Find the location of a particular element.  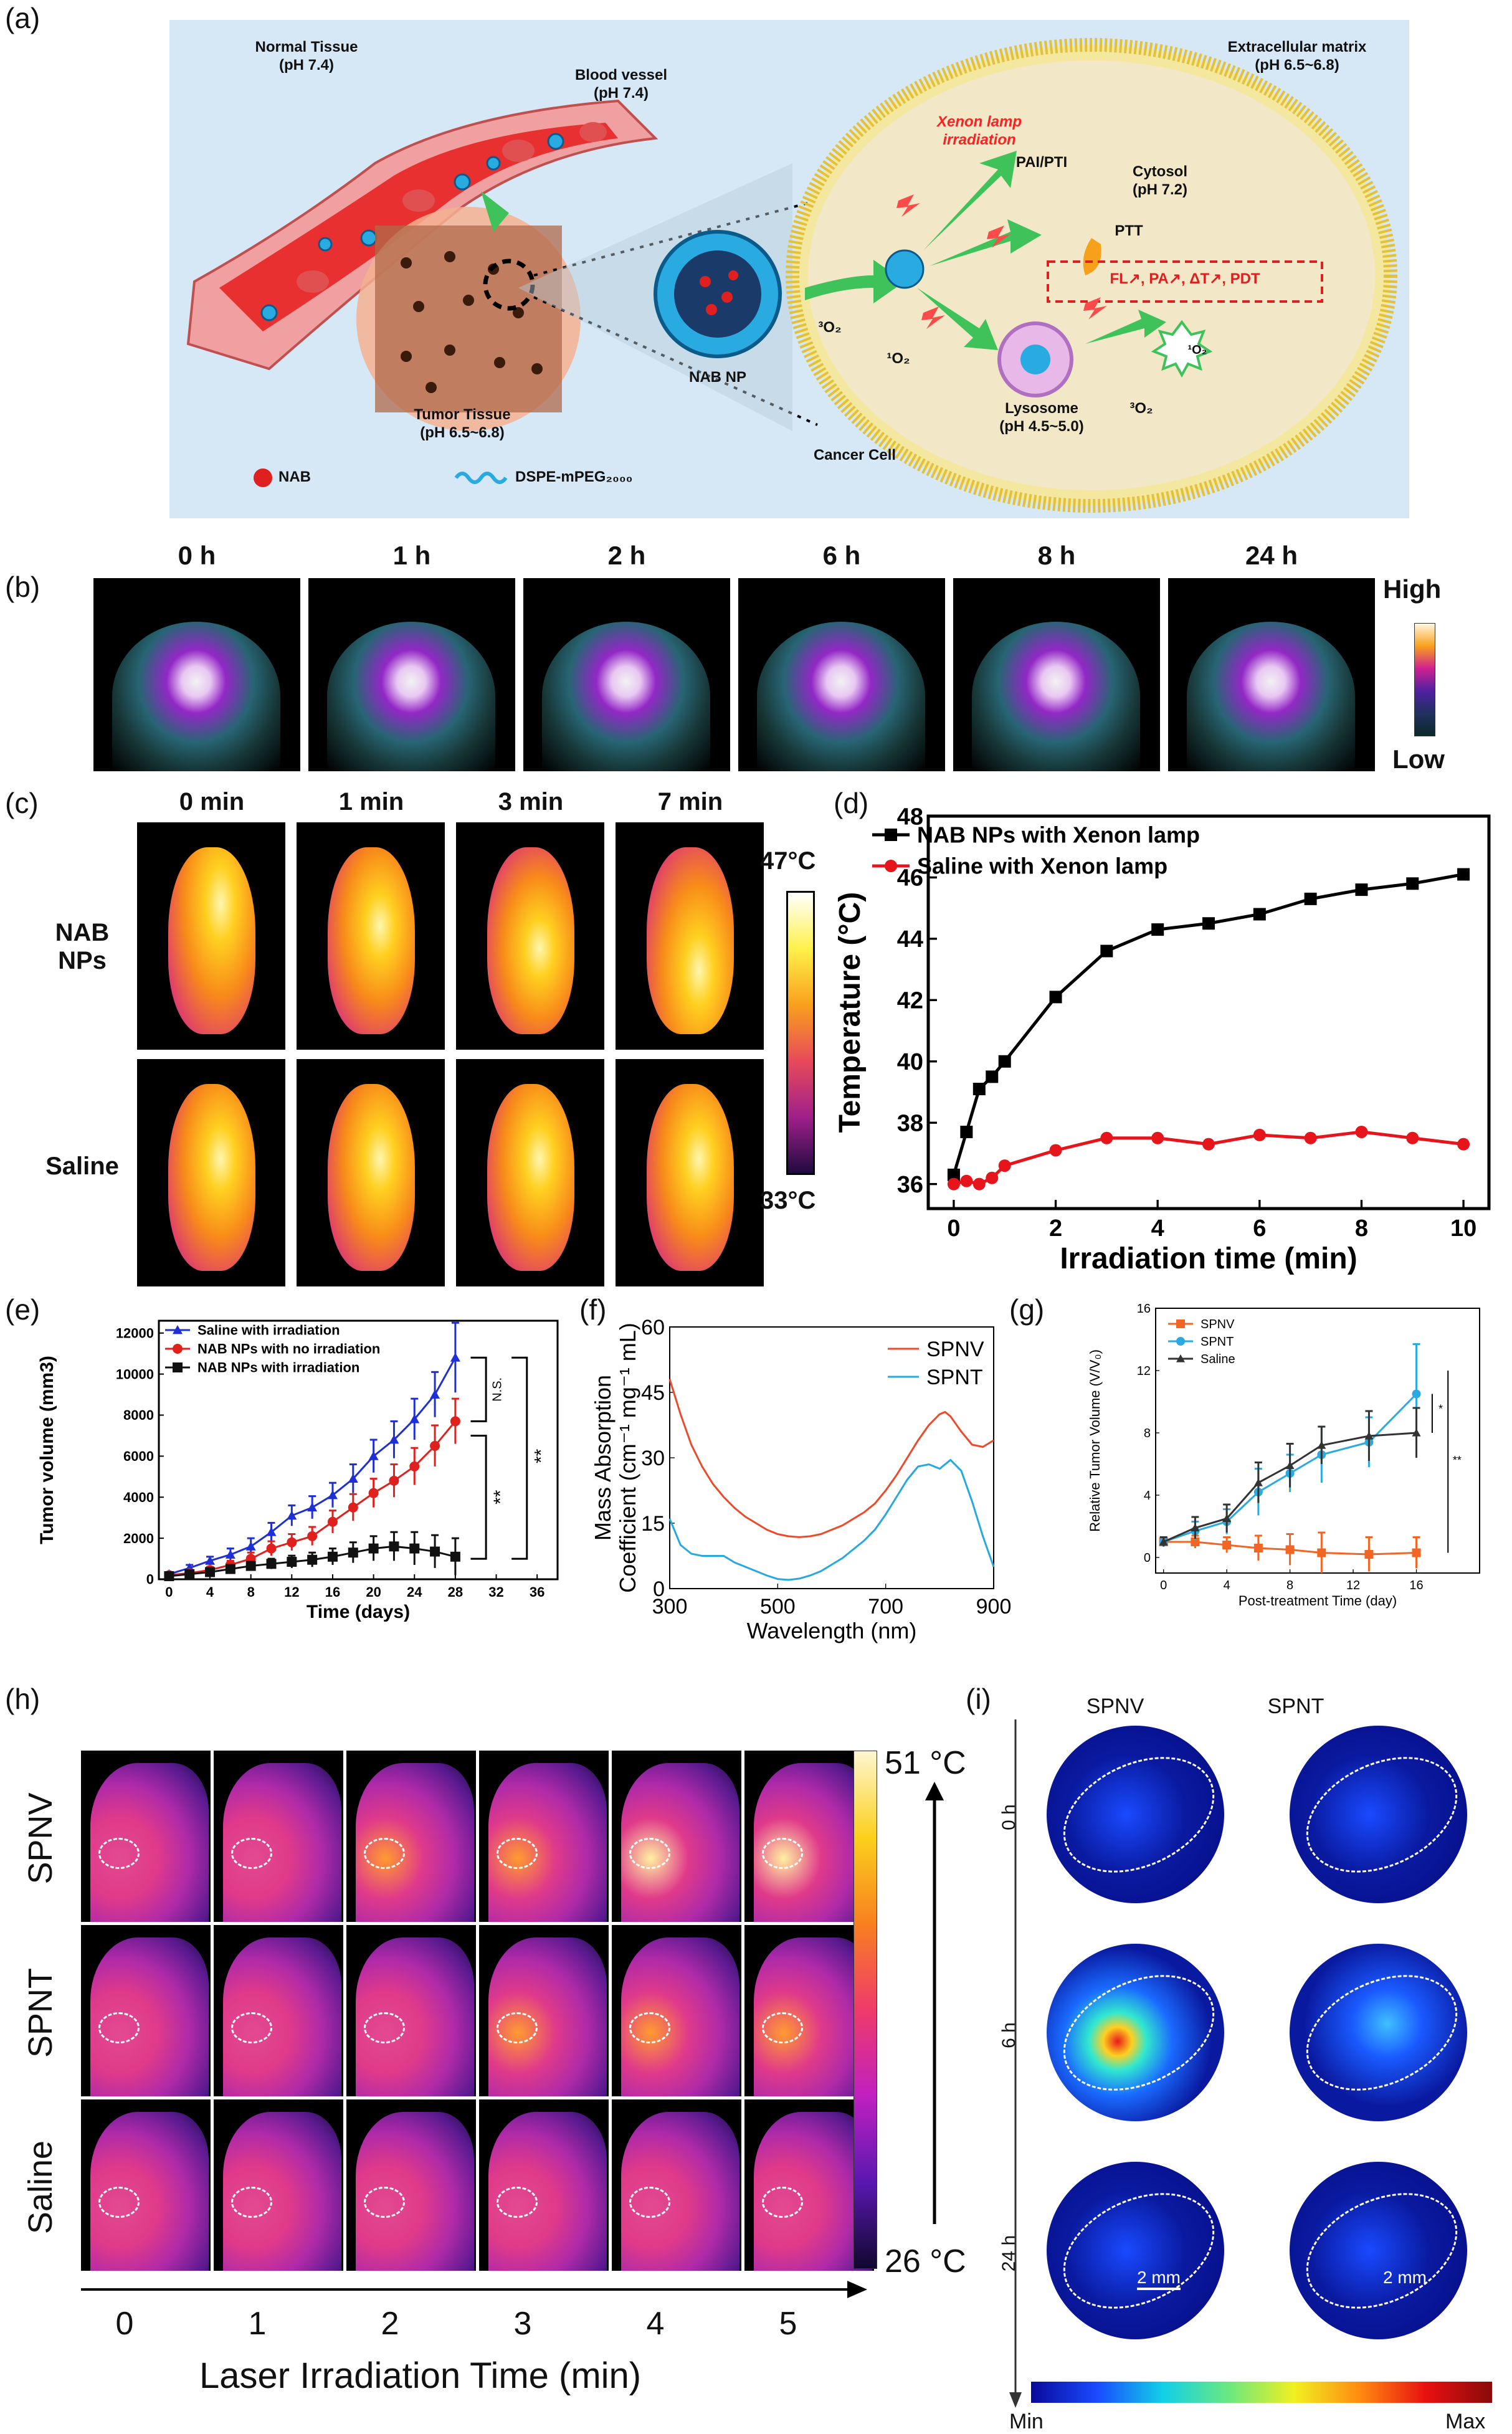

x-tick-label: 900 is located at coordinates (994, 1607).